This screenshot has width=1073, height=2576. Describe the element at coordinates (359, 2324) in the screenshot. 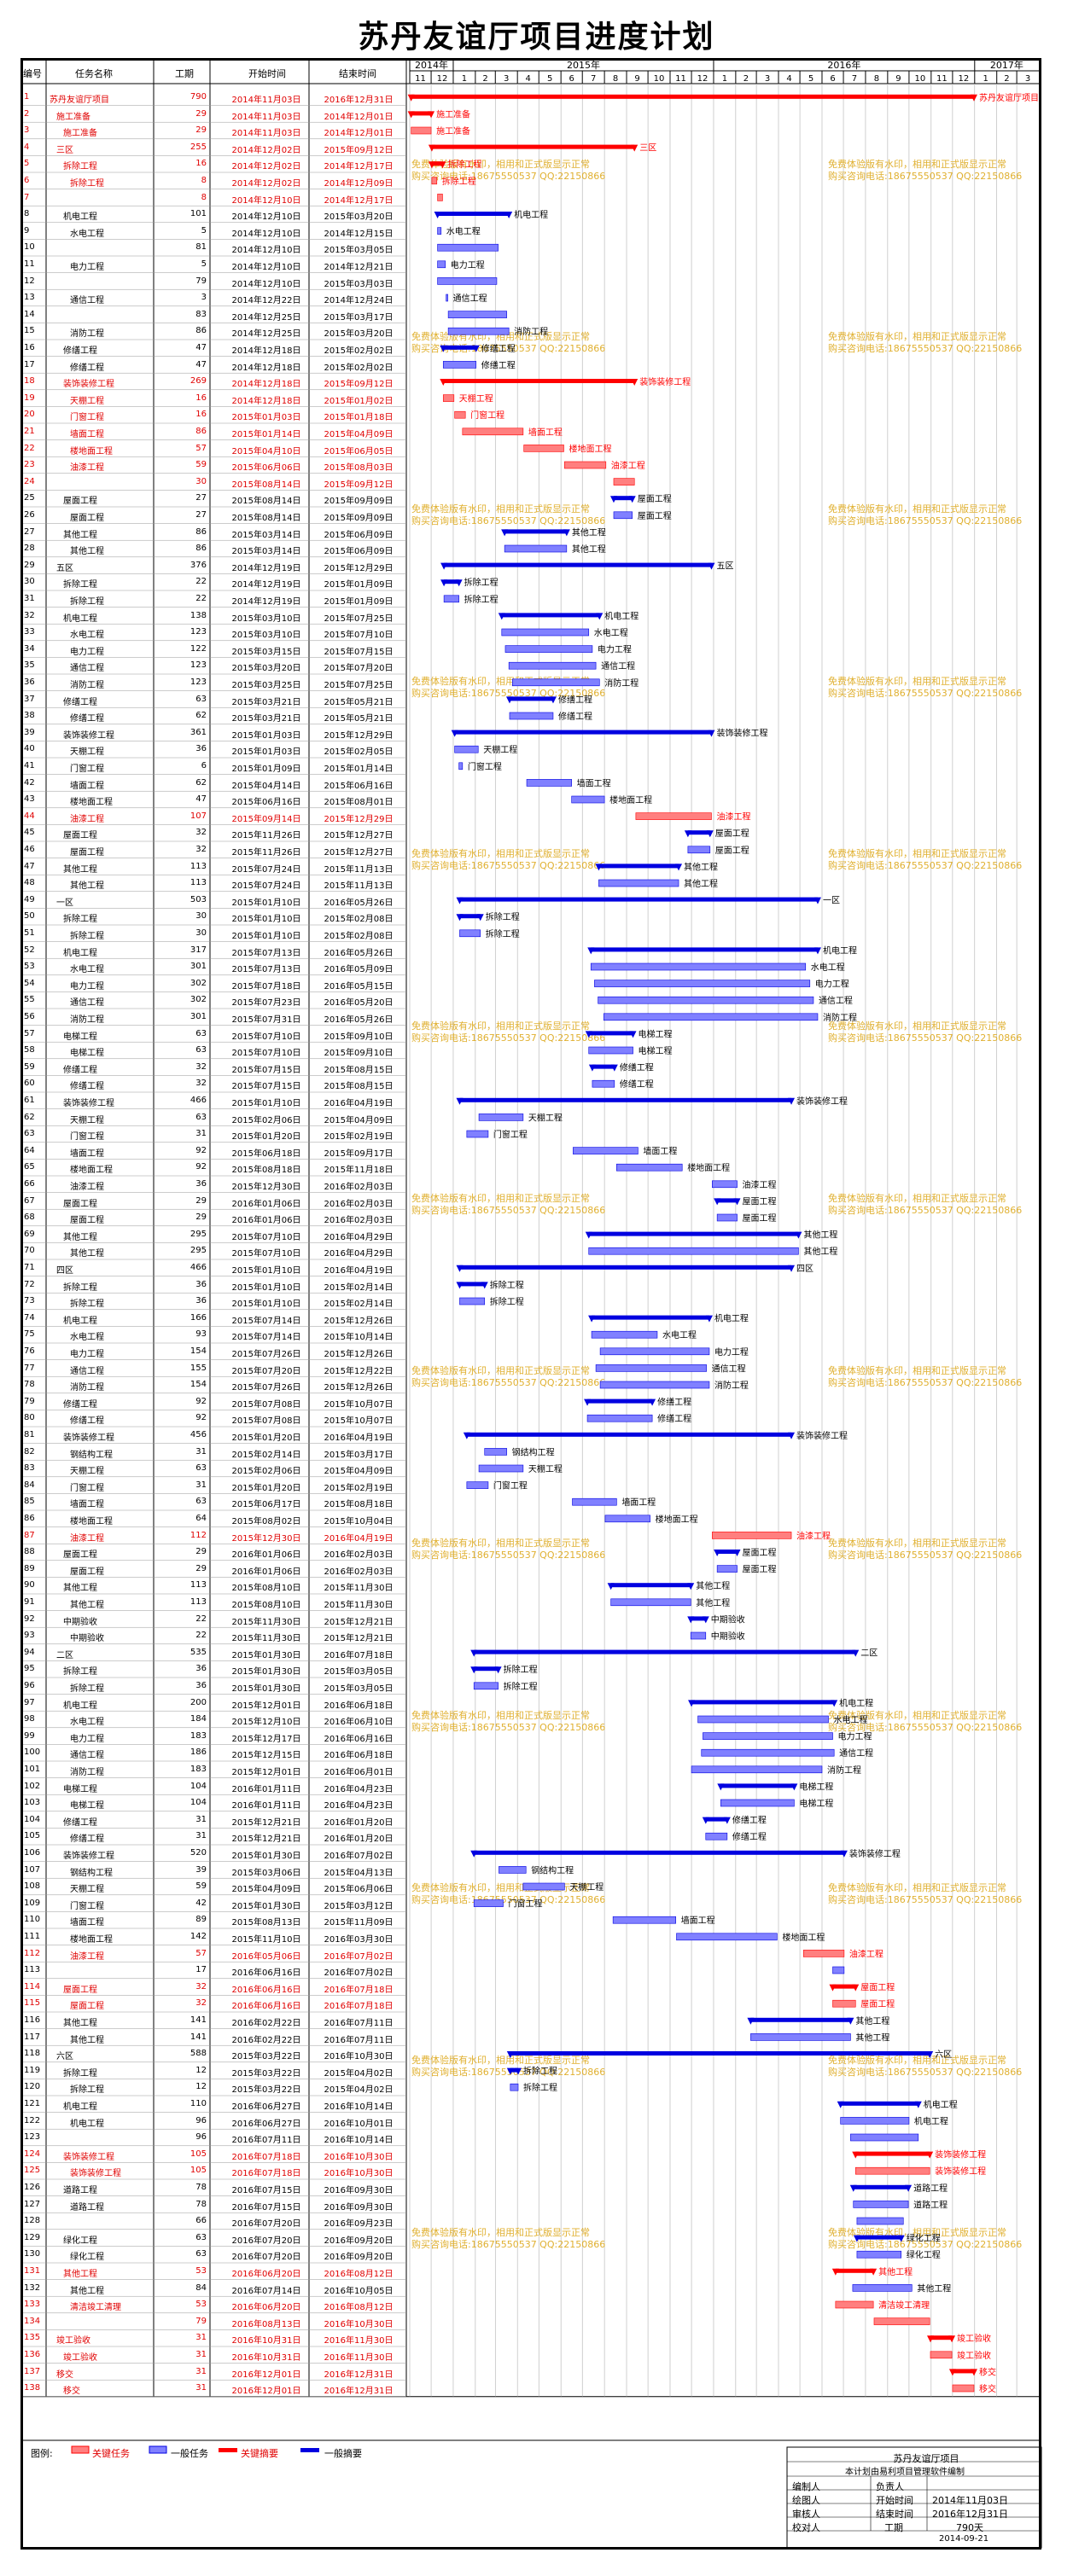

I see `cell-finish: 2016年10月30日` at that location.